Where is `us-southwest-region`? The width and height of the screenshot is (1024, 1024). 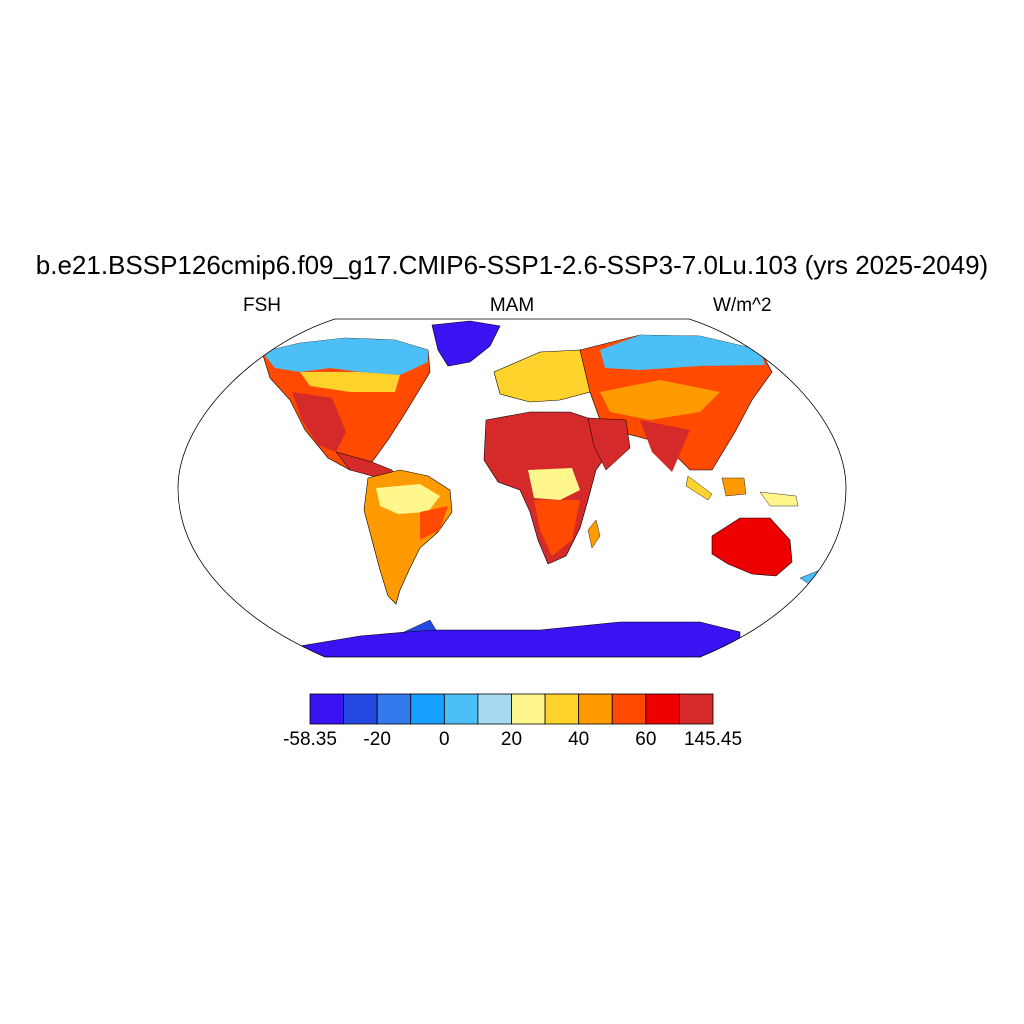 us-southwest-region is located at coordinates (319, 422).